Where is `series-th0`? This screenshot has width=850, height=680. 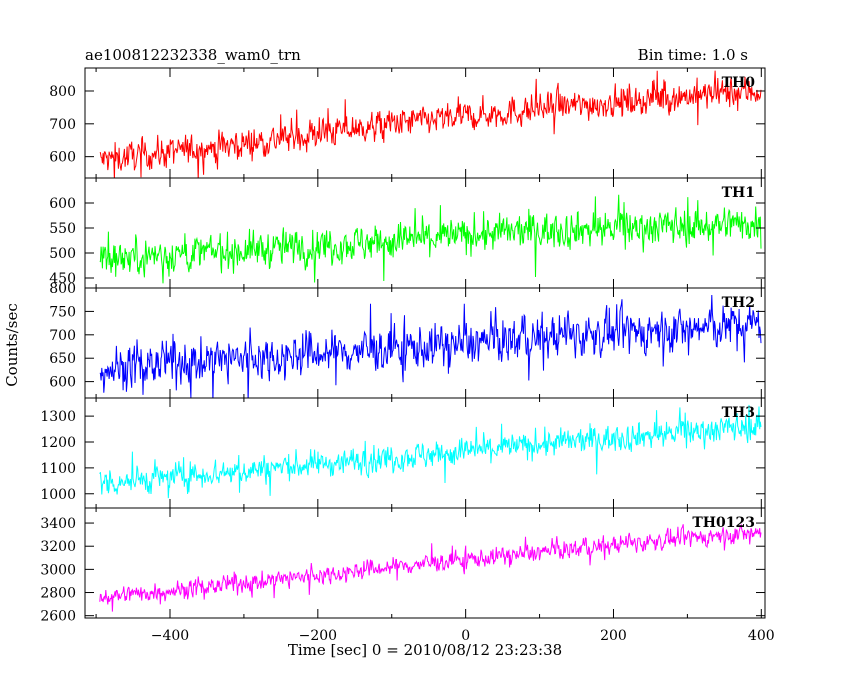 series-th0 is located at coordinates (430, 124).